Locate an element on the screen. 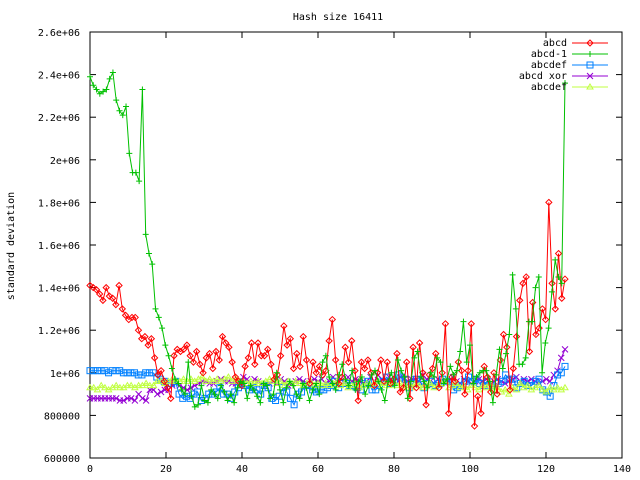 The image size is (640, 480). y-tick-label: 600000 is located at coordinates (62, 459).